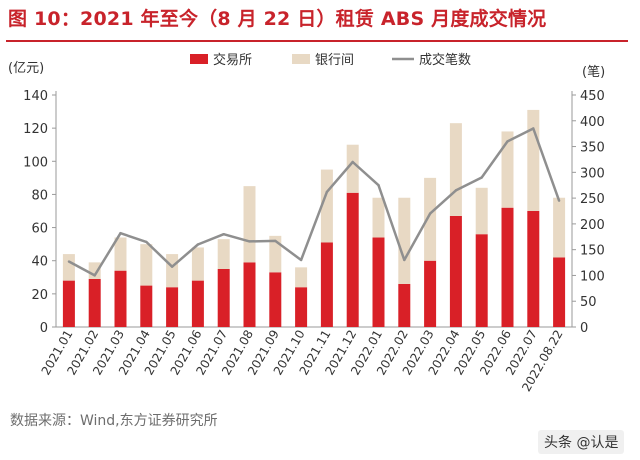 This screenshot has width=640, height=460. Describe the element at coordinates (232, 60) in the screenshot. I see `legend-label-exchange: 交易所` at that location.